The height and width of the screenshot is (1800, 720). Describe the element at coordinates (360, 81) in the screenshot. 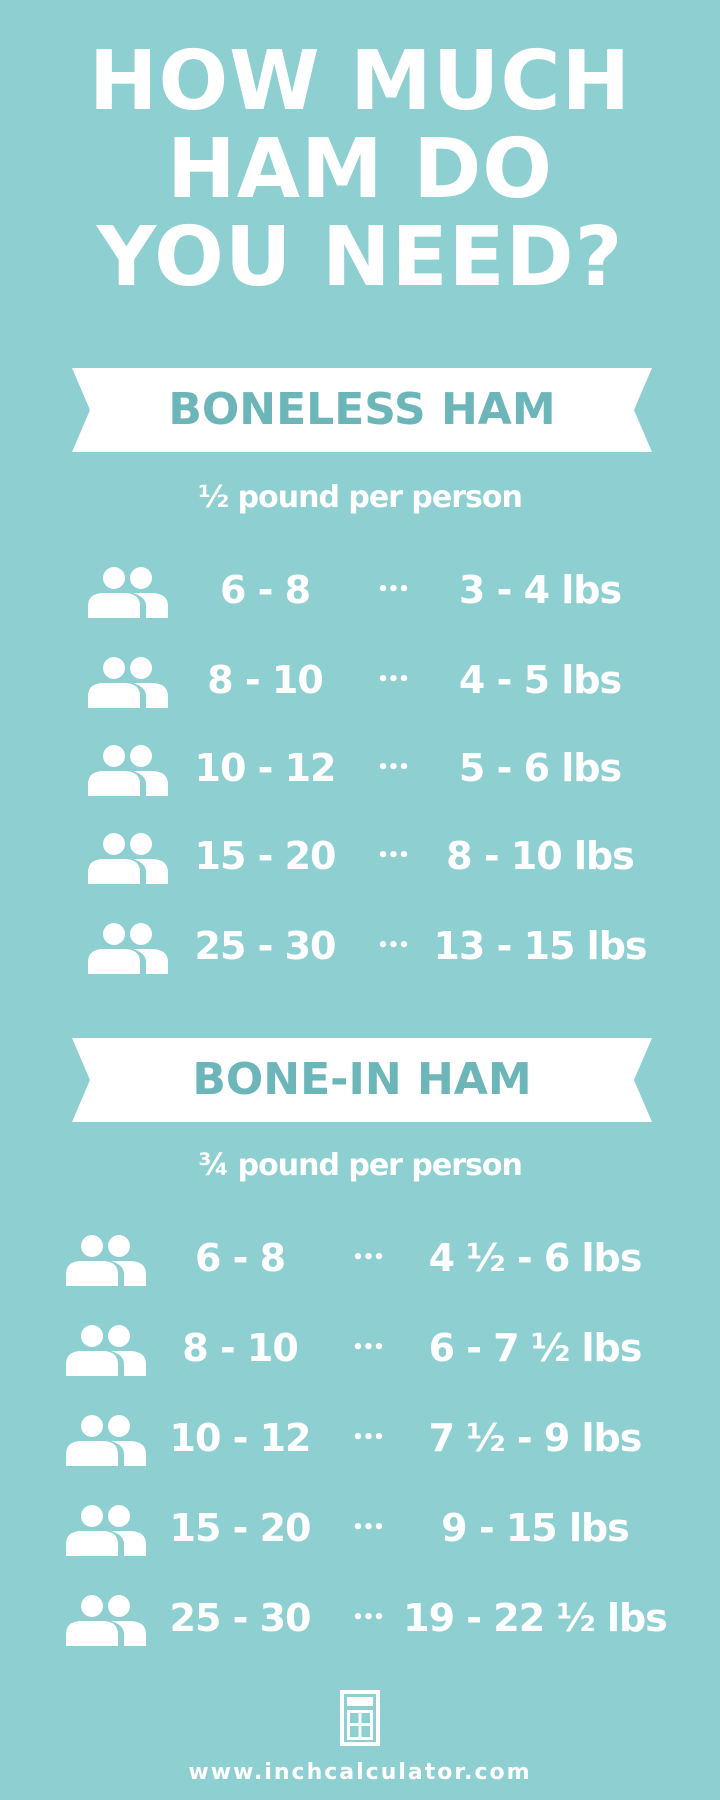

I see `title-line: HOW MUCH` at that location.